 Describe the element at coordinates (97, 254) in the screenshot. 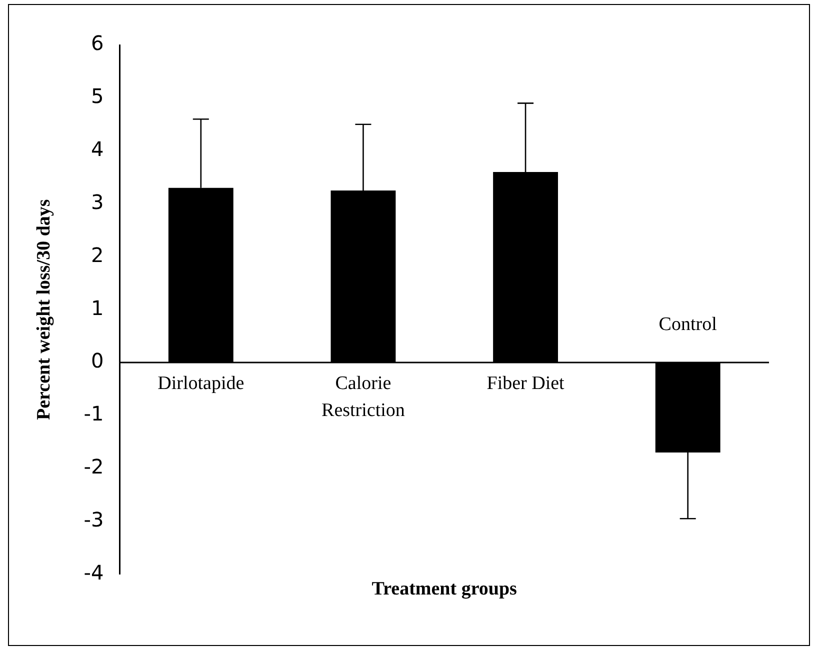

I see `y-tick-label: 2` at that location.